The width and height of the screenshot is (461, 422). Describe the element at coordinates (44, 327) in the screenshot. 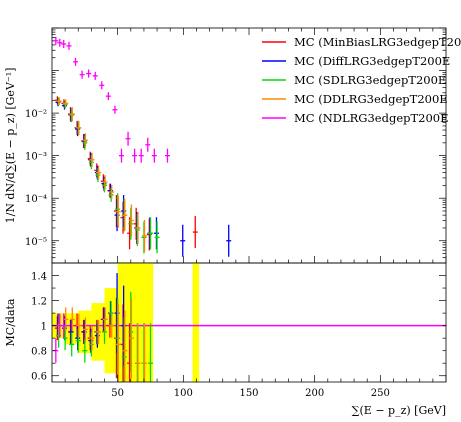

I see `y-tick-label: 1` at that location.